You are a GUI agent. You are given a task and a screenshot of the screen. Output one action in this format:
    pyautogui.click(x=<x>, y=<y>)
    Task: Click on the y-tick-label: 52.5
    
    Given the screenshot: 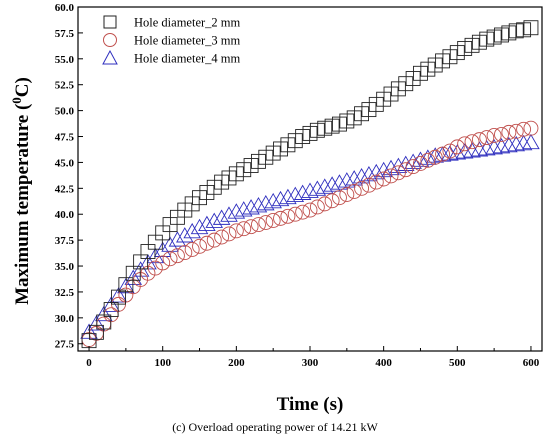 What is the action you would take?
    pyautogui.click(x=65, y=86)
    